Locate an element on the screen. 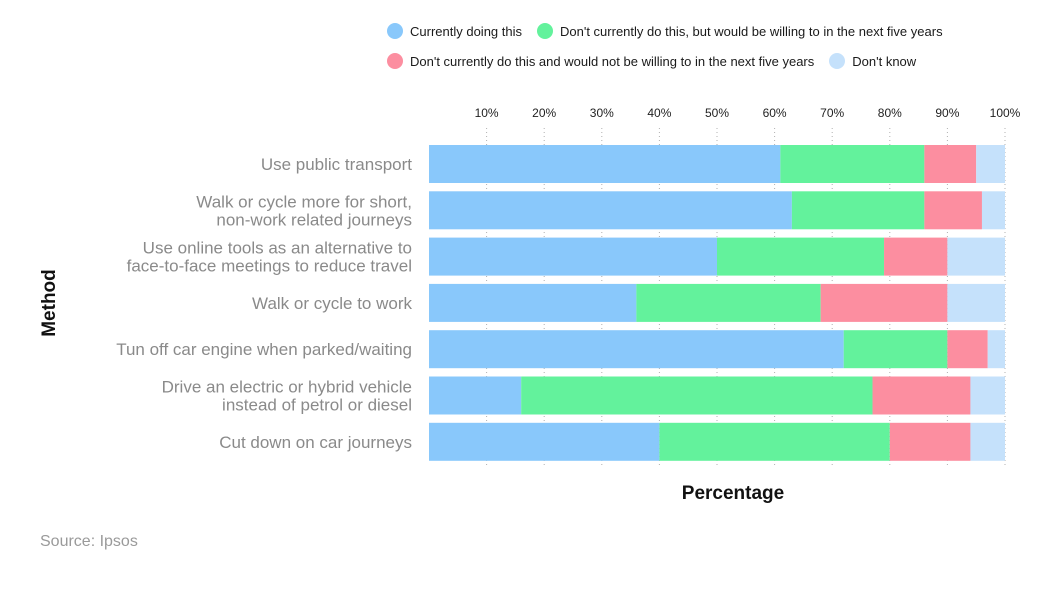 The width and height of the screenshot is (1061, 592). y-axis-title: Method is located at coordinates (49, 303).